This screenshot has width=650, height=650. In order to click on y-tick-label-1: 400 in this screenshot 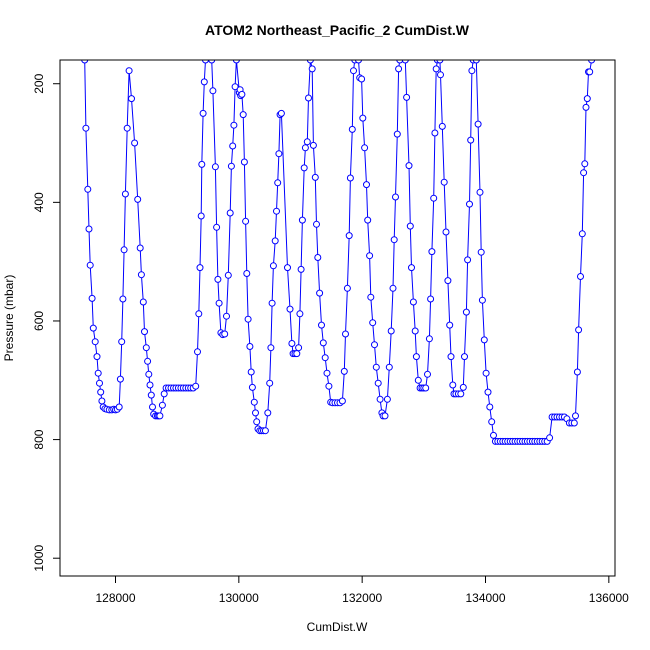, I will do `click(39, 202)`.